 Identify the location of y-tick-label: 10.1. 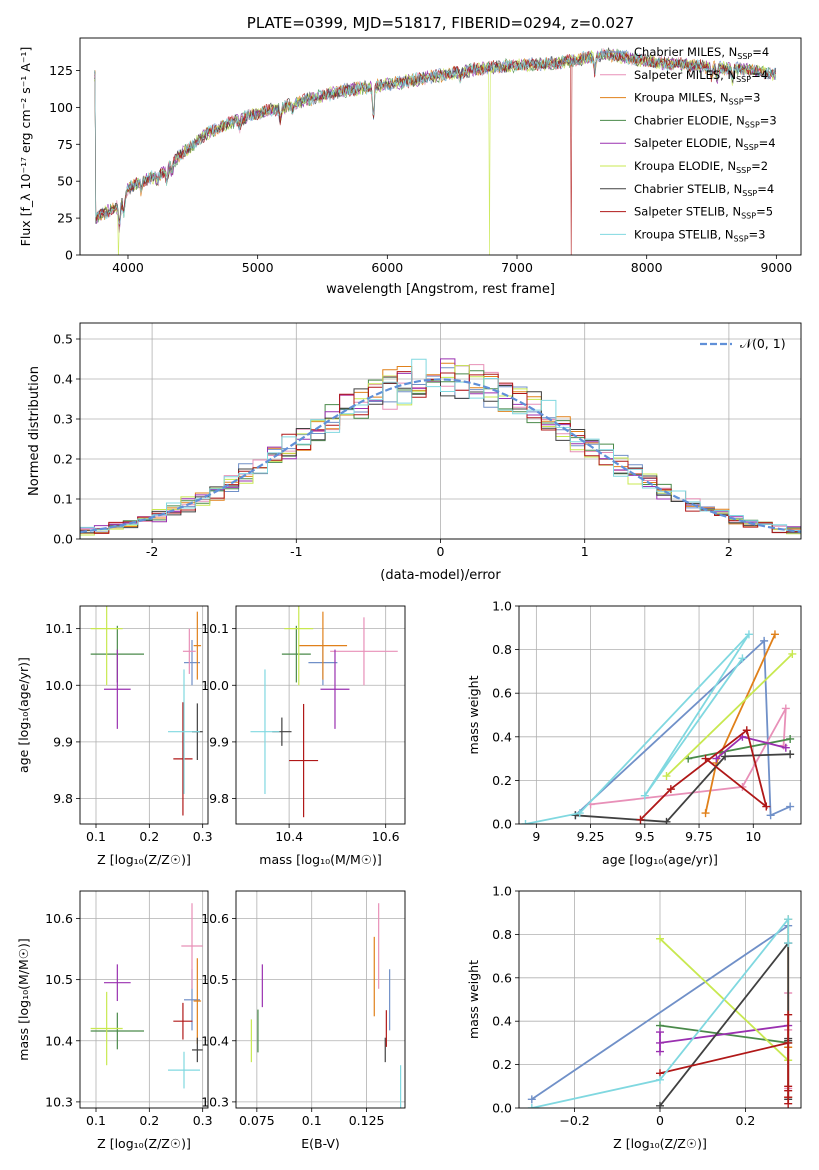
(215, 628).